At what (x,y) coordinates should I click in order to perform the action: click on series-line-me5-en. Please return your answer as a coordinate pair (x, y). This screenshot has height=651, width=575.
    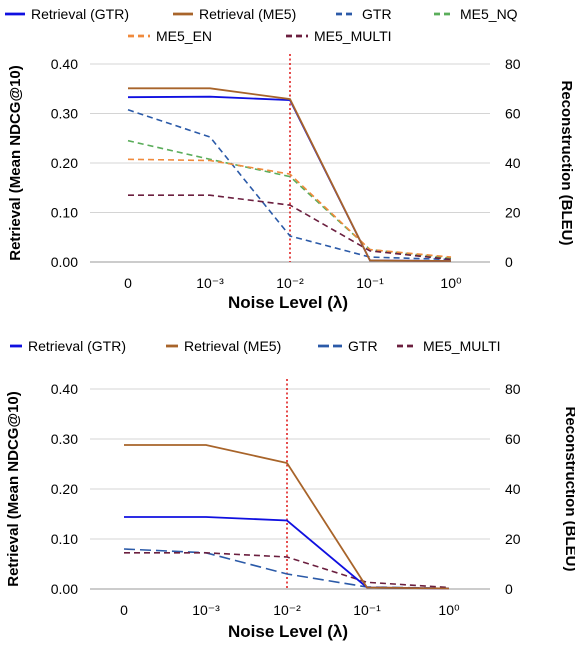
    Looking at the image, I should click on (289, 208).